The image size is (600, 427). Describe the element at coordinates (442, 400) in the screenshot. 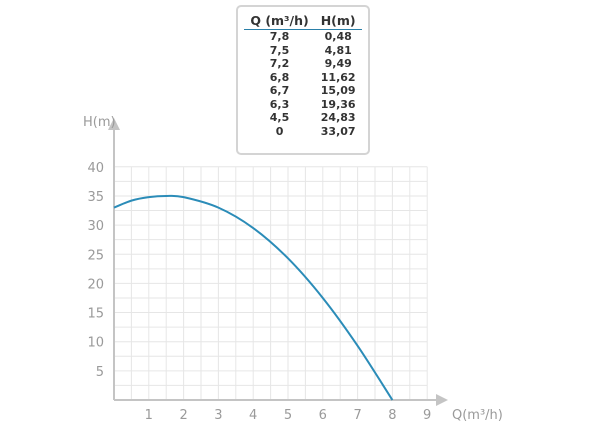

I see `x-axis-arrow-icon` at that location.